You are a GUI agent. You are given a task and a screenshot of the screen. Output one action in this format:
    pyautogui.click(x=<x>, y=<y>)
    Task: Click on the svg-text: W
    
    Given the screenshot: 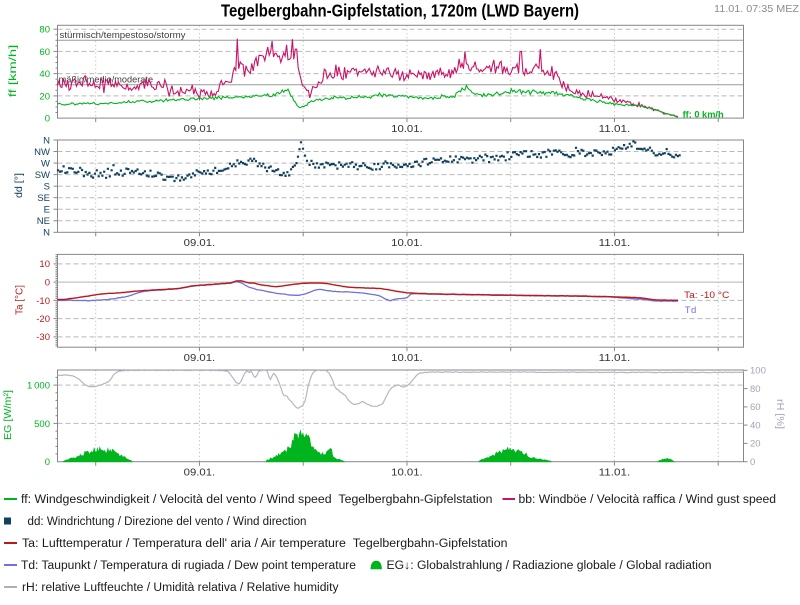 What is the action you would take?
    pyautogui.click(x=45, y=164)
    